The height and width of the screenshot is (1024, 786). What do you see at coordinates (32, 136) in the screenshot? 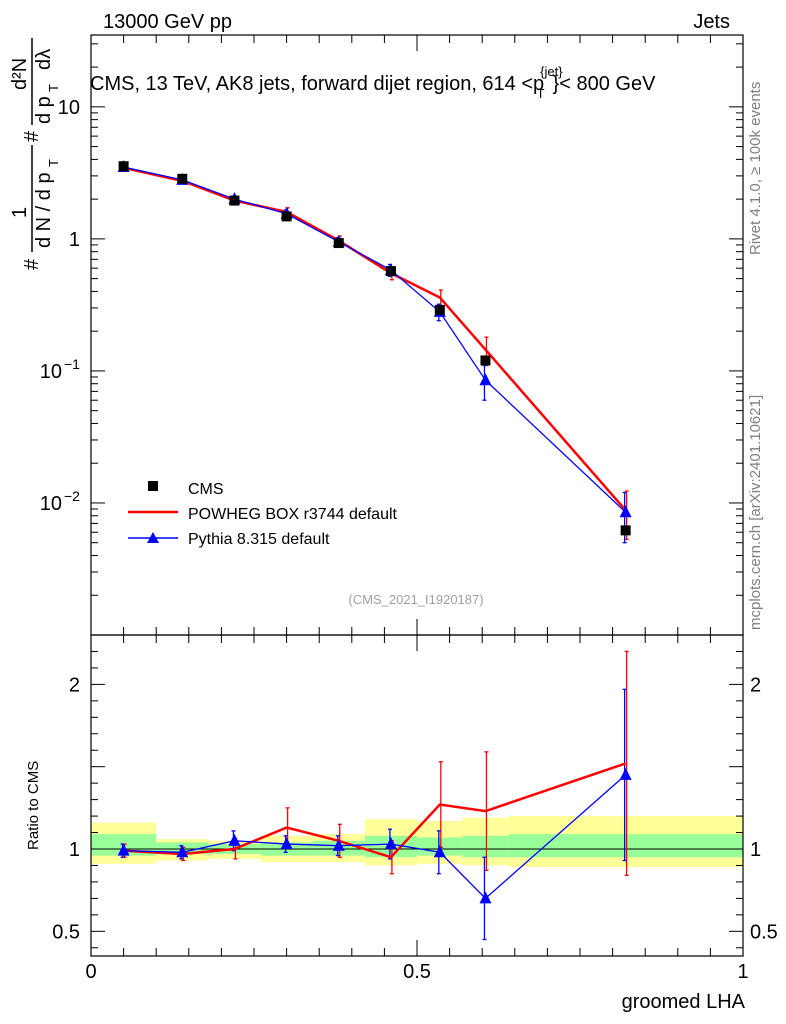
I see `ylabel-hash-2: #` at bounding box center [32, 136].